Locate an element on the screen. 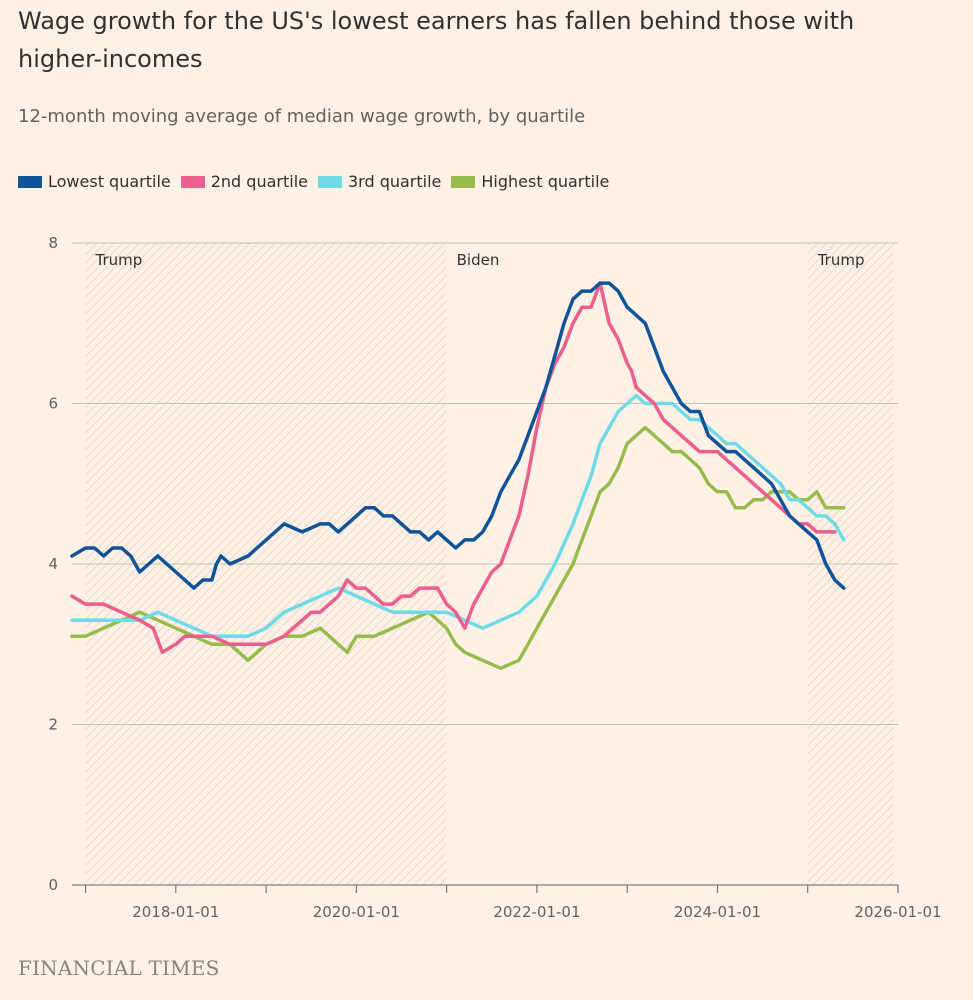  legend-item-second: 2nd quartile is located at coordinates (244, 181).